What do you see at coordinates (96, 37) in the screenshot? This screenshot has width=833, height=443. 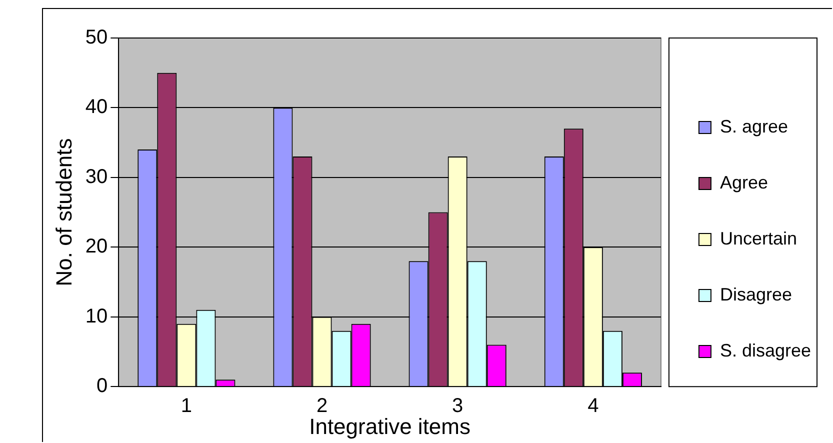 I see `y-tick-label: 50` at bounding box center [96, 37].